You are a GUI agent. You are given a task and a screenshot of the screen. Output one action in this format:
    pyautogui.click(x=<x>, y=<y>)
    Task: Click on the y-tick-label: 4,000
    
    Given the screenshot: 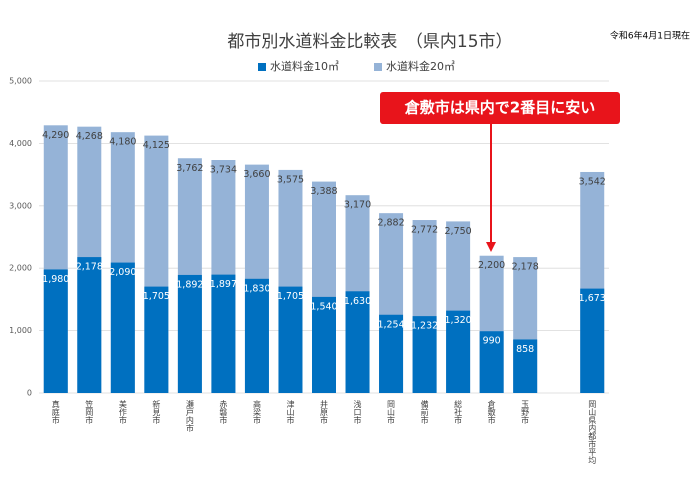 What is the action you would take?
    pyautogui.click(x=20, y=143)
    